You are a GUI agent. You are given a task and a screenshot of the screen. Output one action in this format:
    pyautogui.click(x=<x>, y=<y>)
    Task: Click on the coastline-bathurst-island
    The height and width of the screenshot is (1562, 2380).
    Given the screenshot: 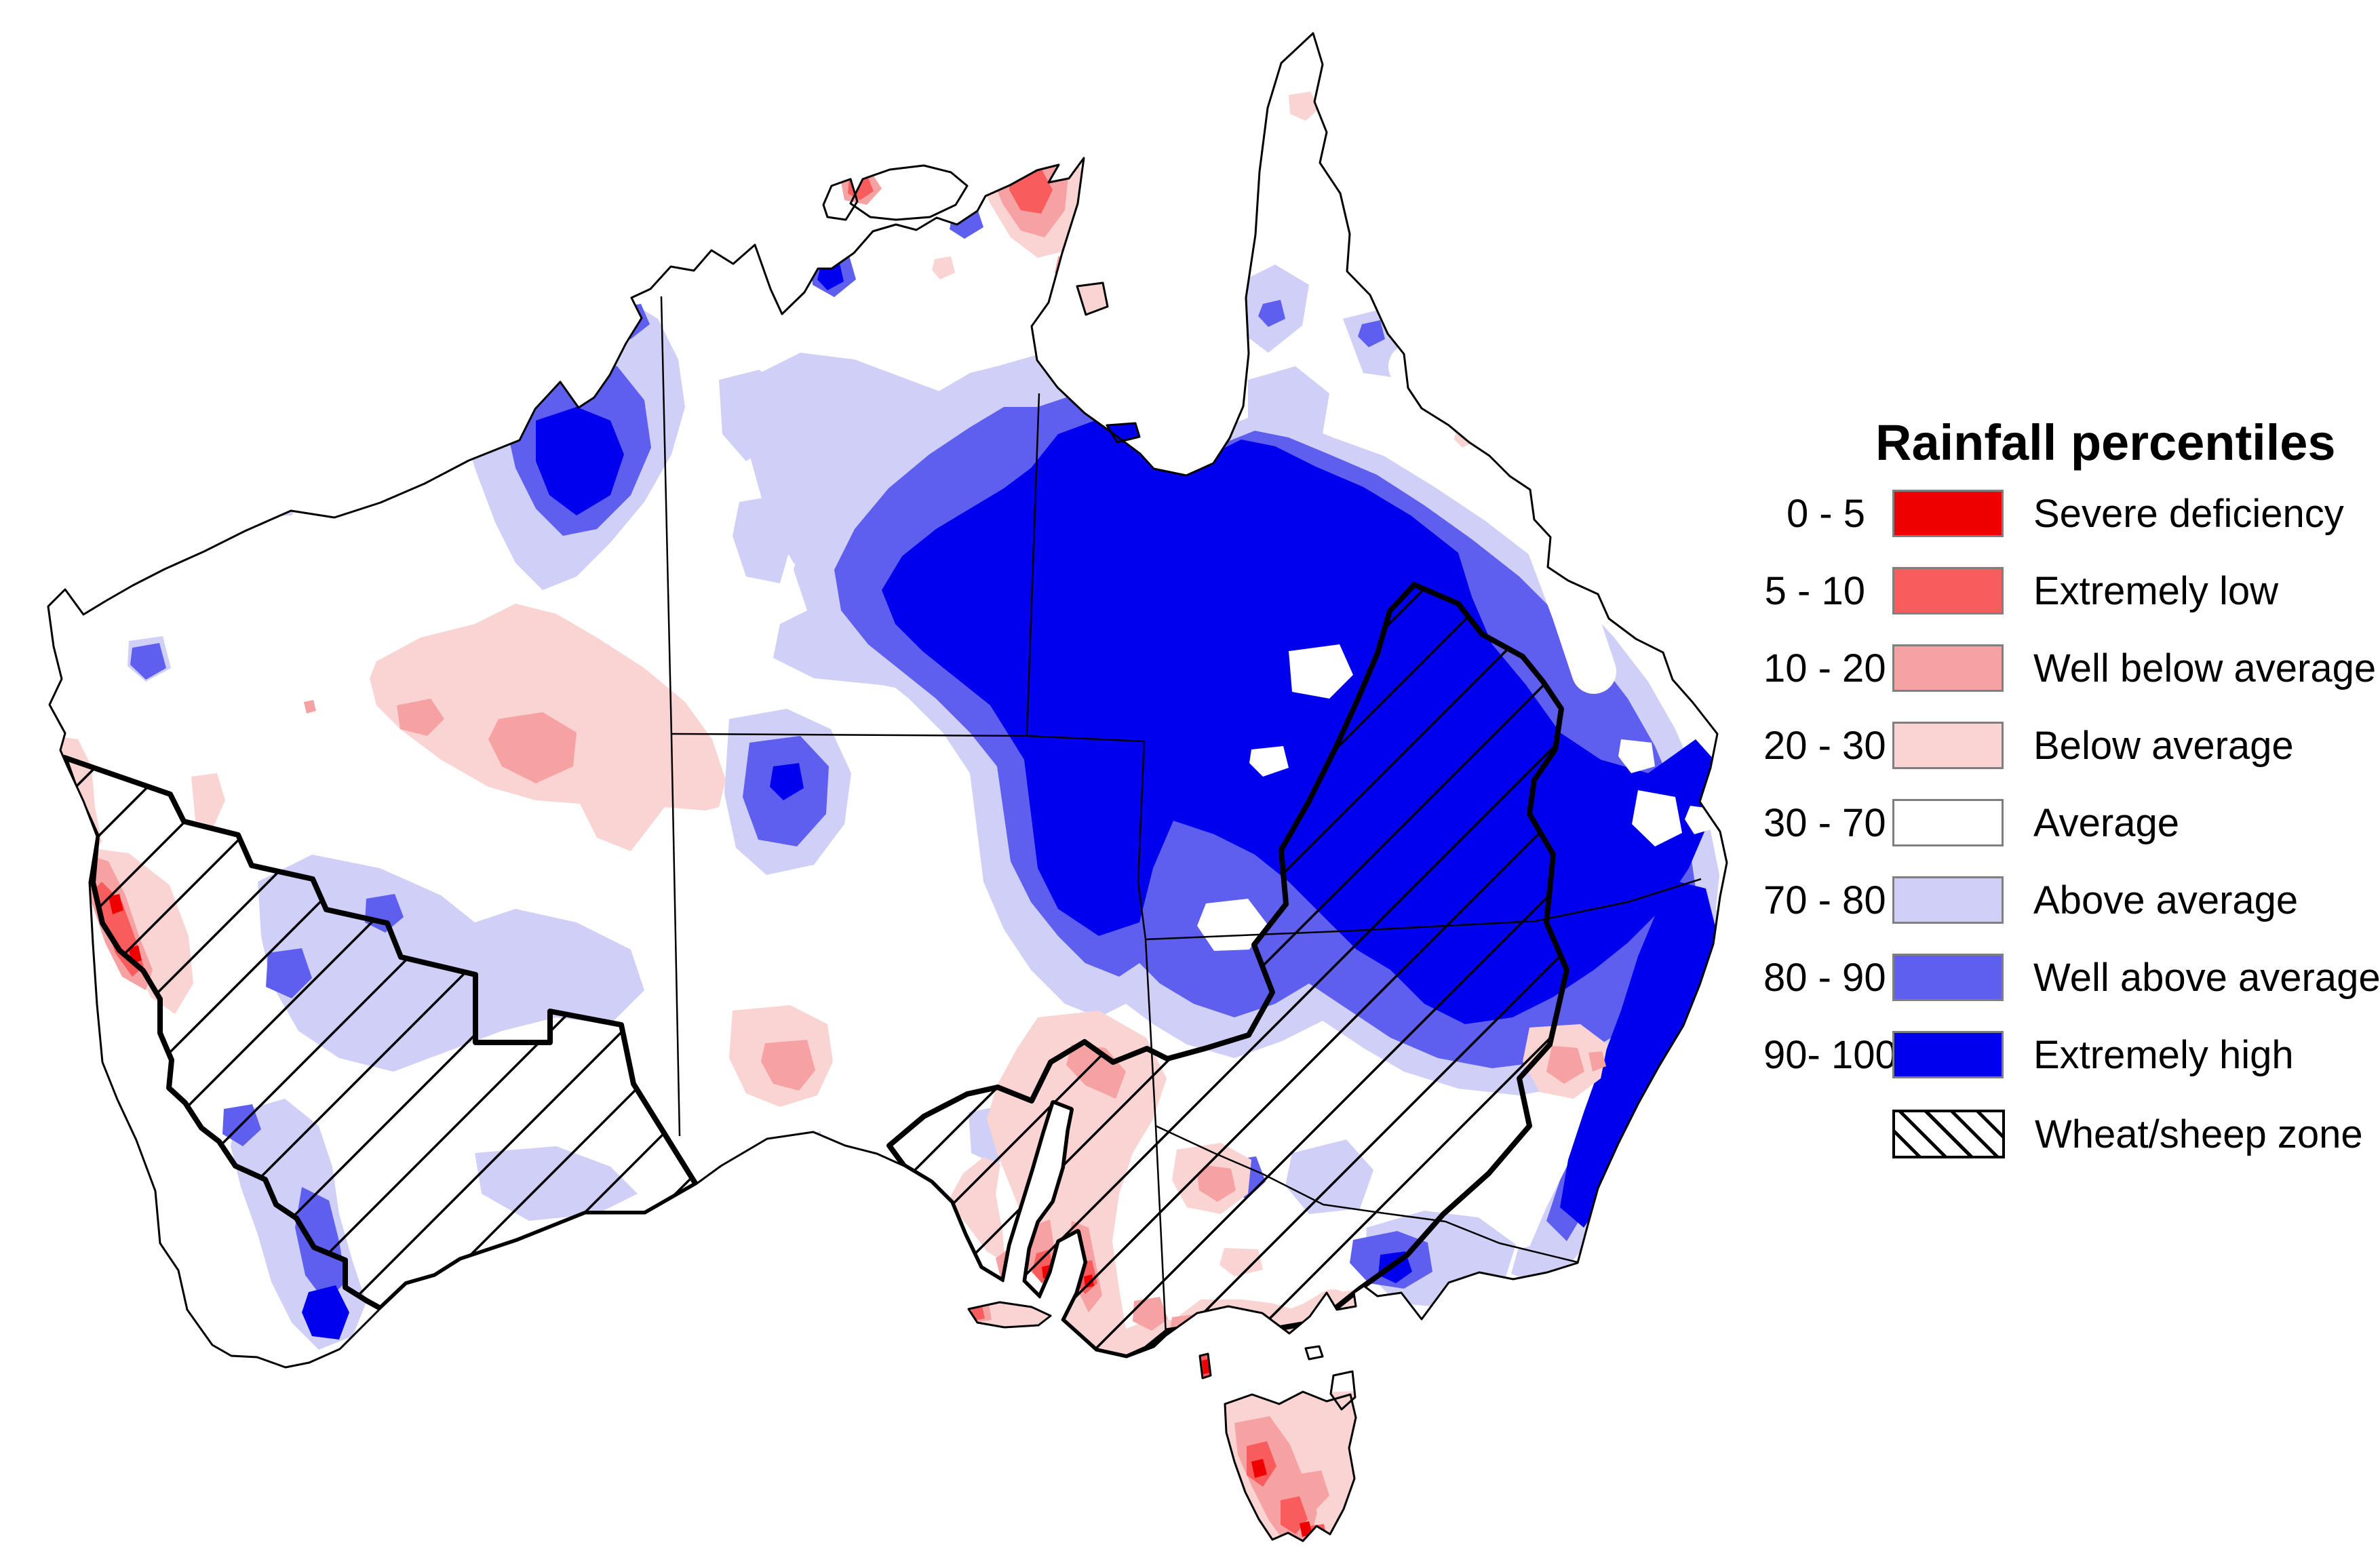 What is the action you would take?
    pyautogui.click(x=840, y=199)
    